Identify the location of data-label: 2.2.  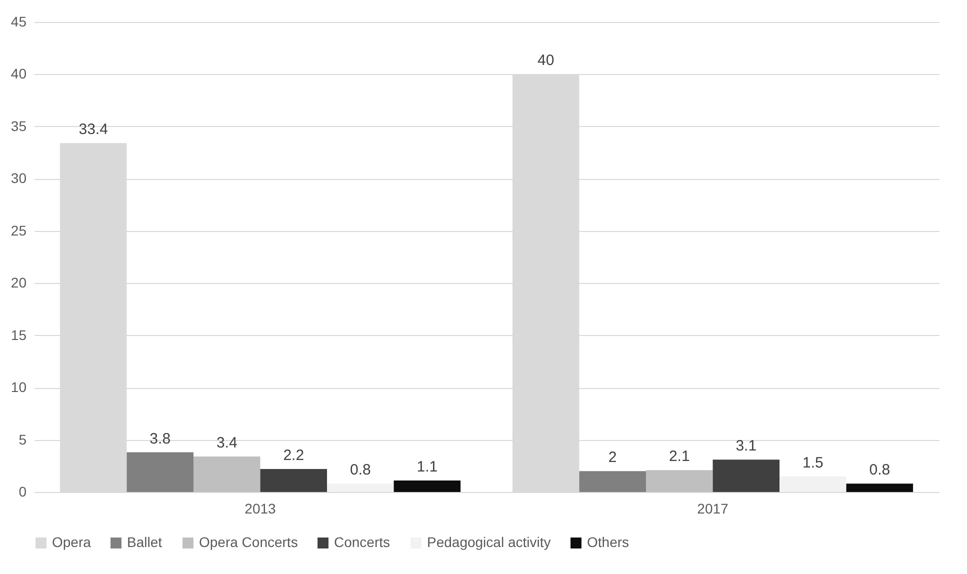
(293, 455).